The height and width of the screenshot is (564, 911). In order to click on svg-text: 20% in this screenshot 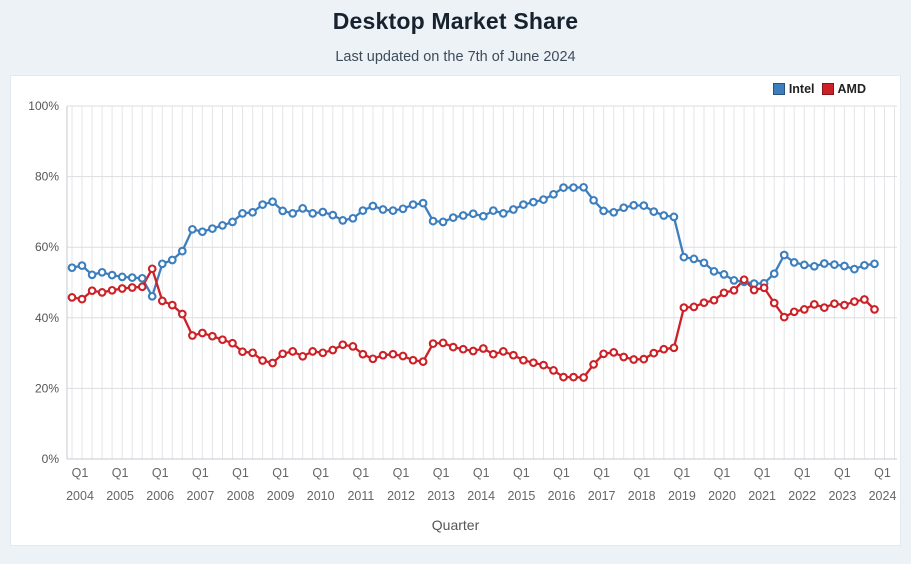, I will do `click(47, 388)`.